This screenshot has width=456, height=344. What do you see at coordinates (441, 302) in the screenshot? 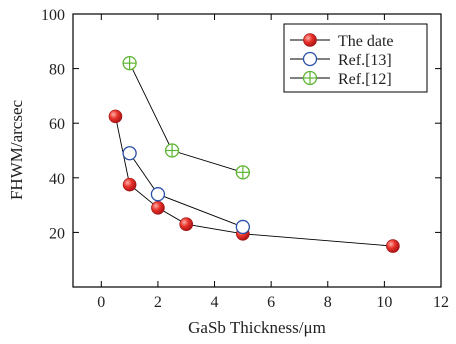
I see `x-tick-label: 12` at bounding box center [441, 302].